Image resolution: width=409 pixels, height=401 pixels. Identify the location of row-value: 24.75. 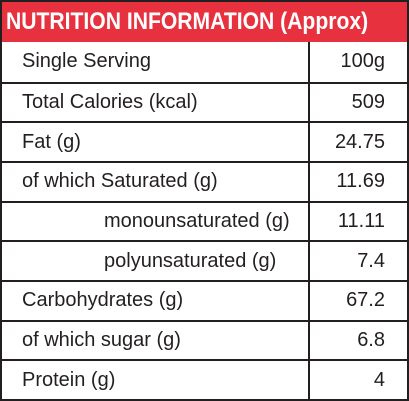
(359, 141).